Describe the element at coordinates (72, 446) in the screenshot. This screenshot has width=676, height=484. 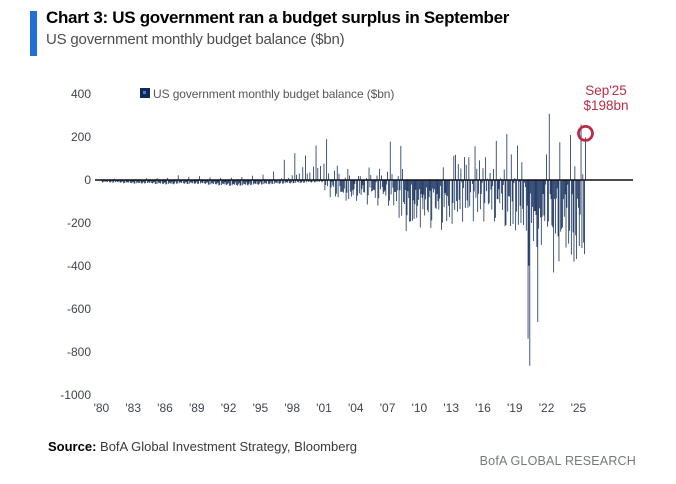
I see `source-label: Source:` at that location.